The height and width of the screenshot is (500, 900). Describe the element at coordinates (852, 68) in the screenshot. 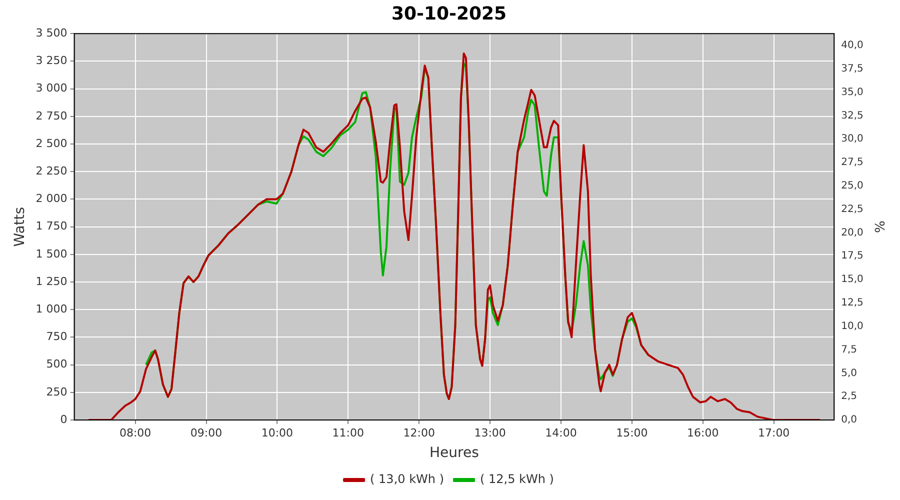

I see `y2-tick-label: 37,5` at that location.